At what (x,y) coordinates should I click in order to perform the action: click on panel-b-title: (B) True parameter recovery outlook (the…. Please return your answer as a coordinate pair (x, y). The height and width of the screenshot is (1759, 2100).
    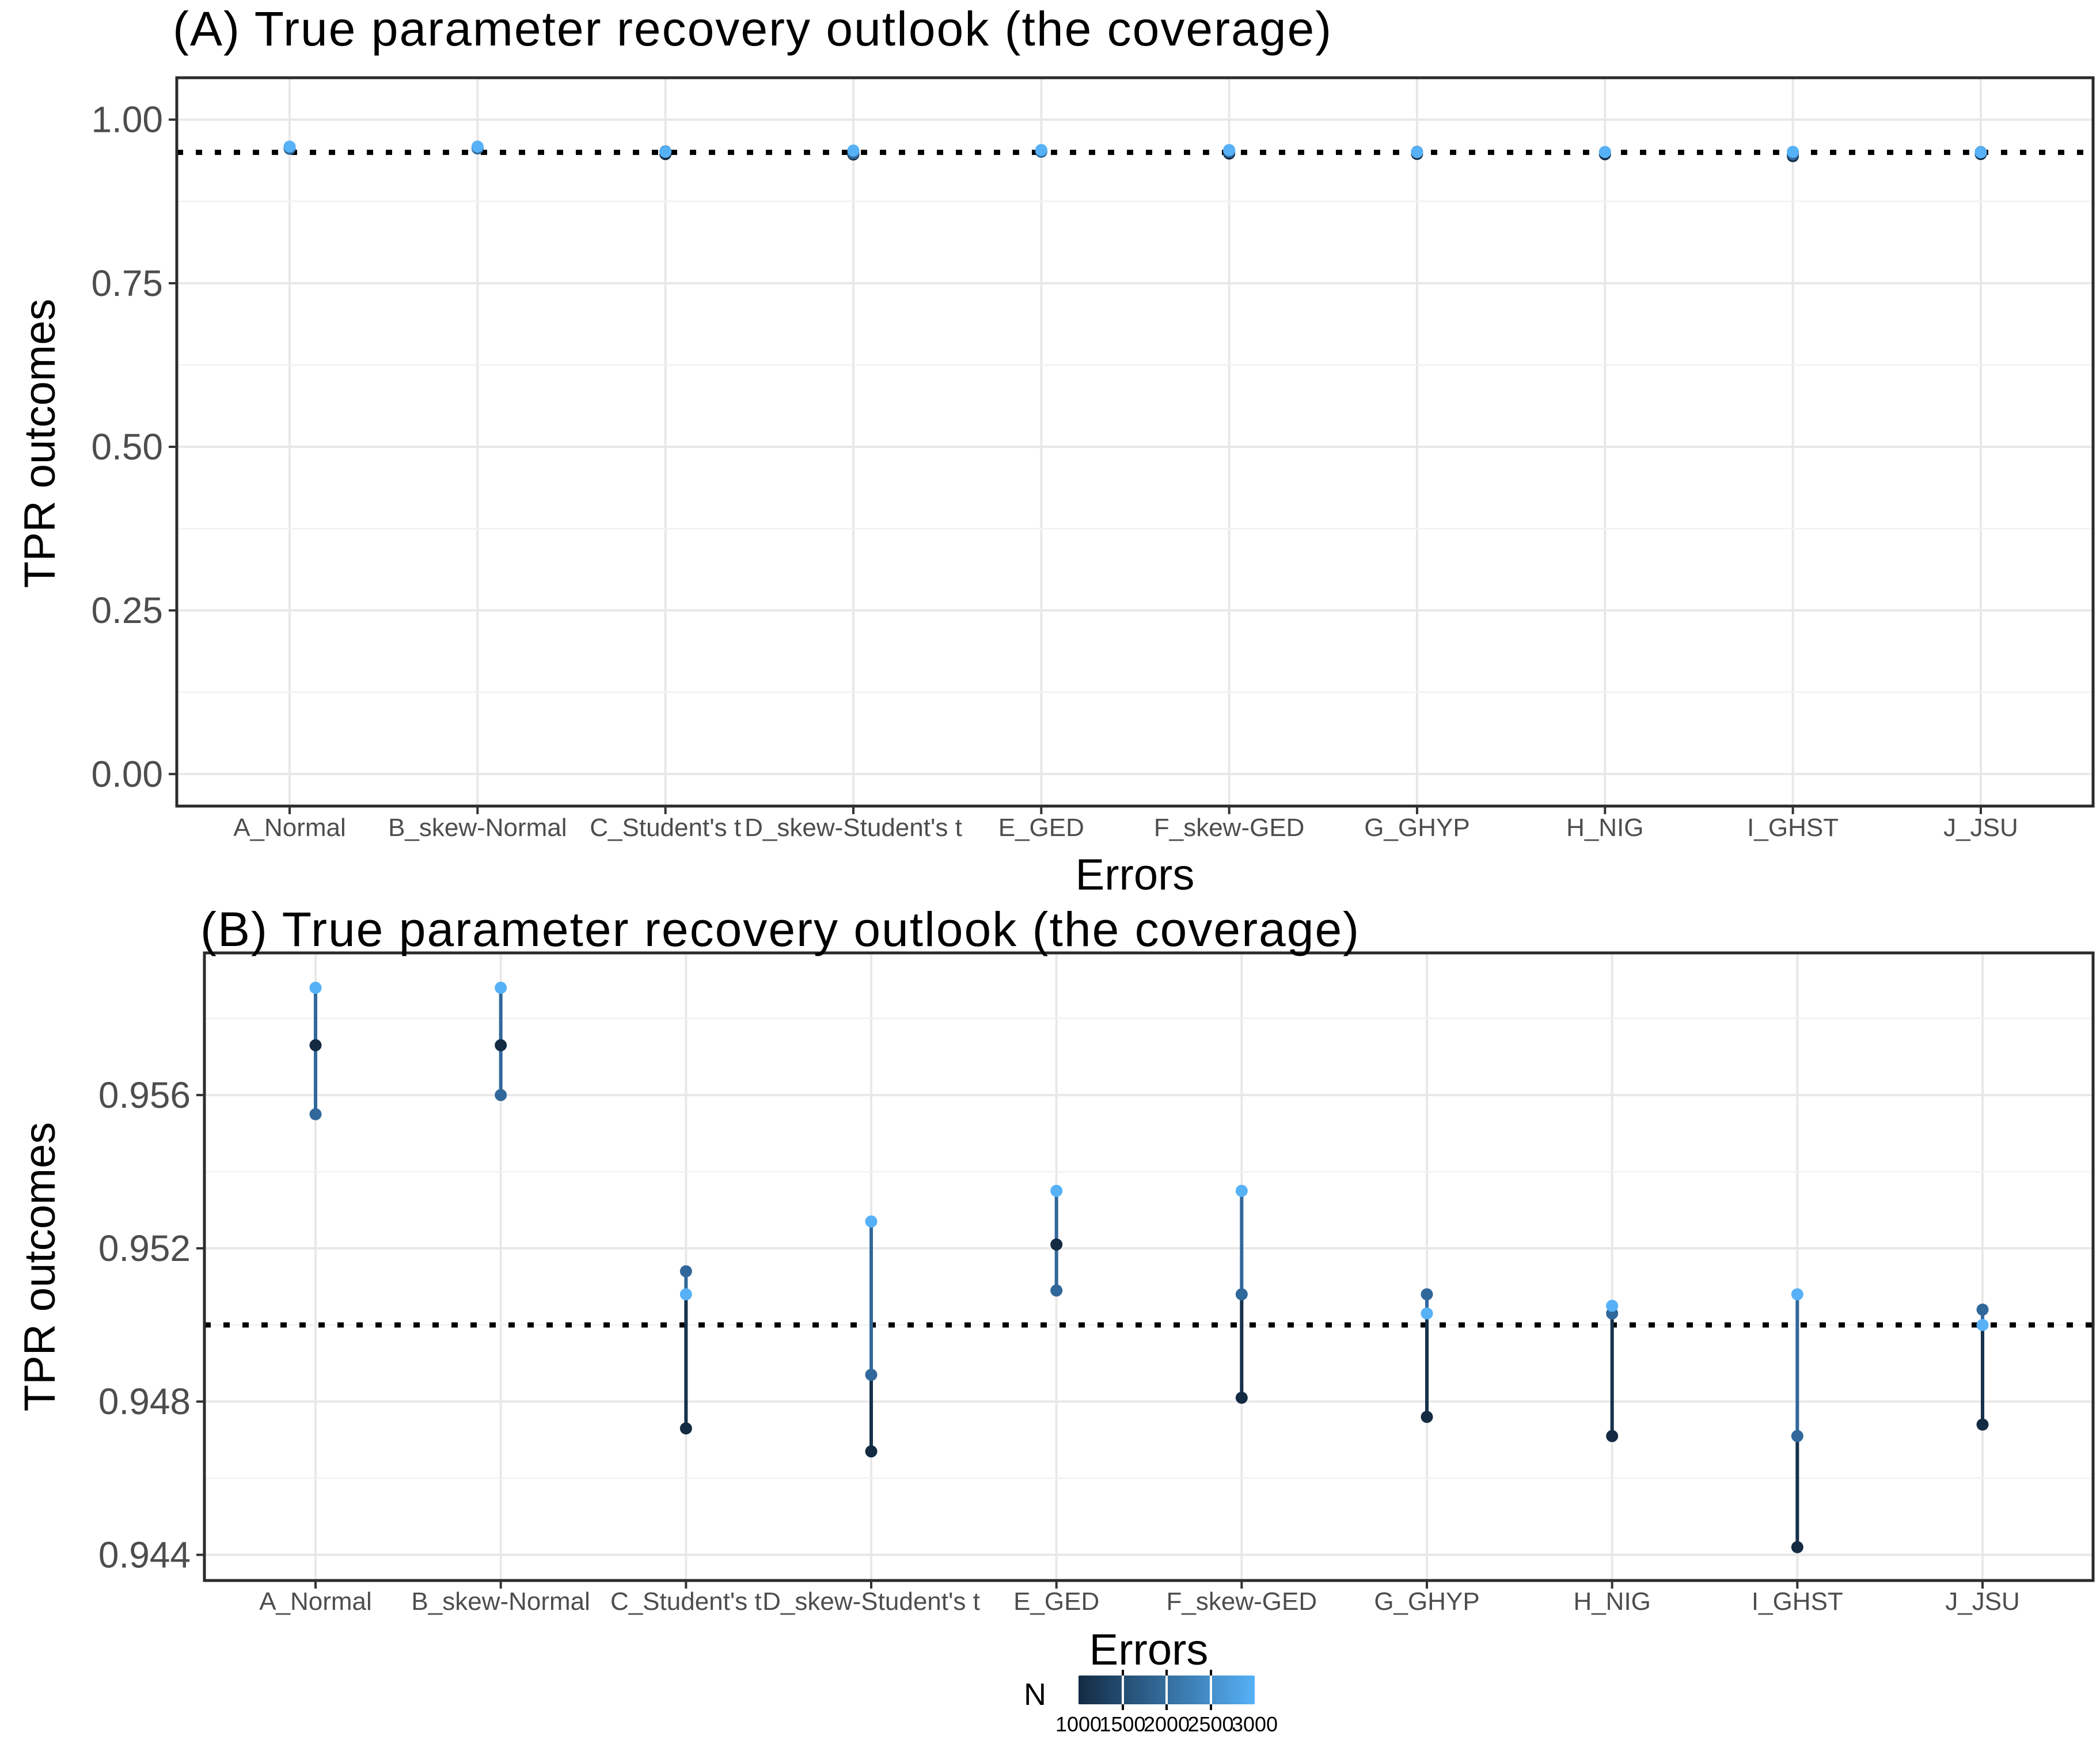
    Looking at the image, I should click on (780, 929).